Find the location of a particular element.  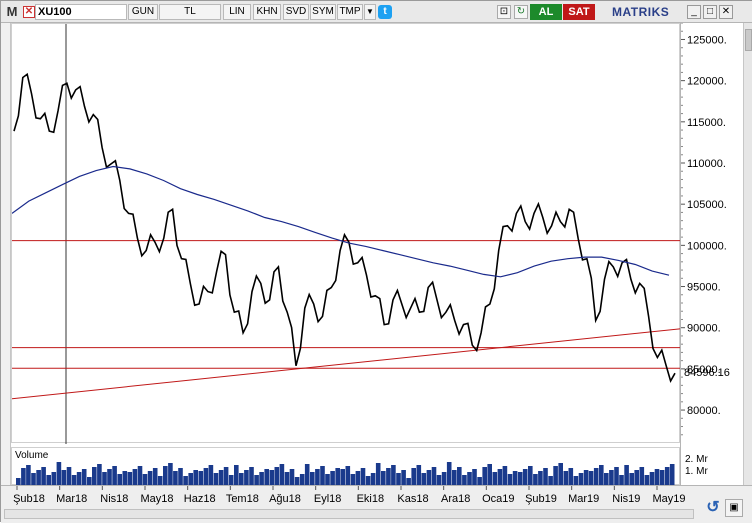

y-tick-label: 105000. is located at coordinates (707, 205).